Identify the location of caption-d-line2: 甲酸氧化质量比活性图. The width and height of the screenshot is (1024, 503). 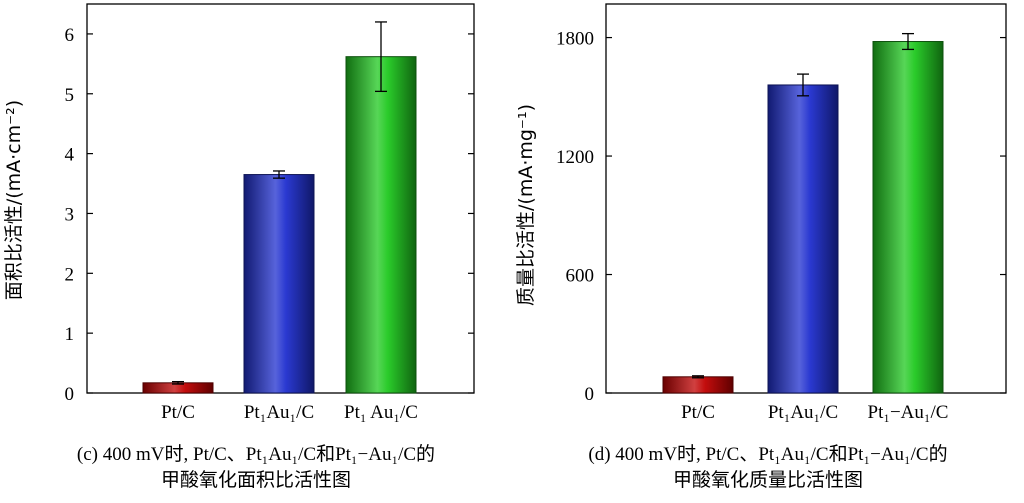
(767, 480).